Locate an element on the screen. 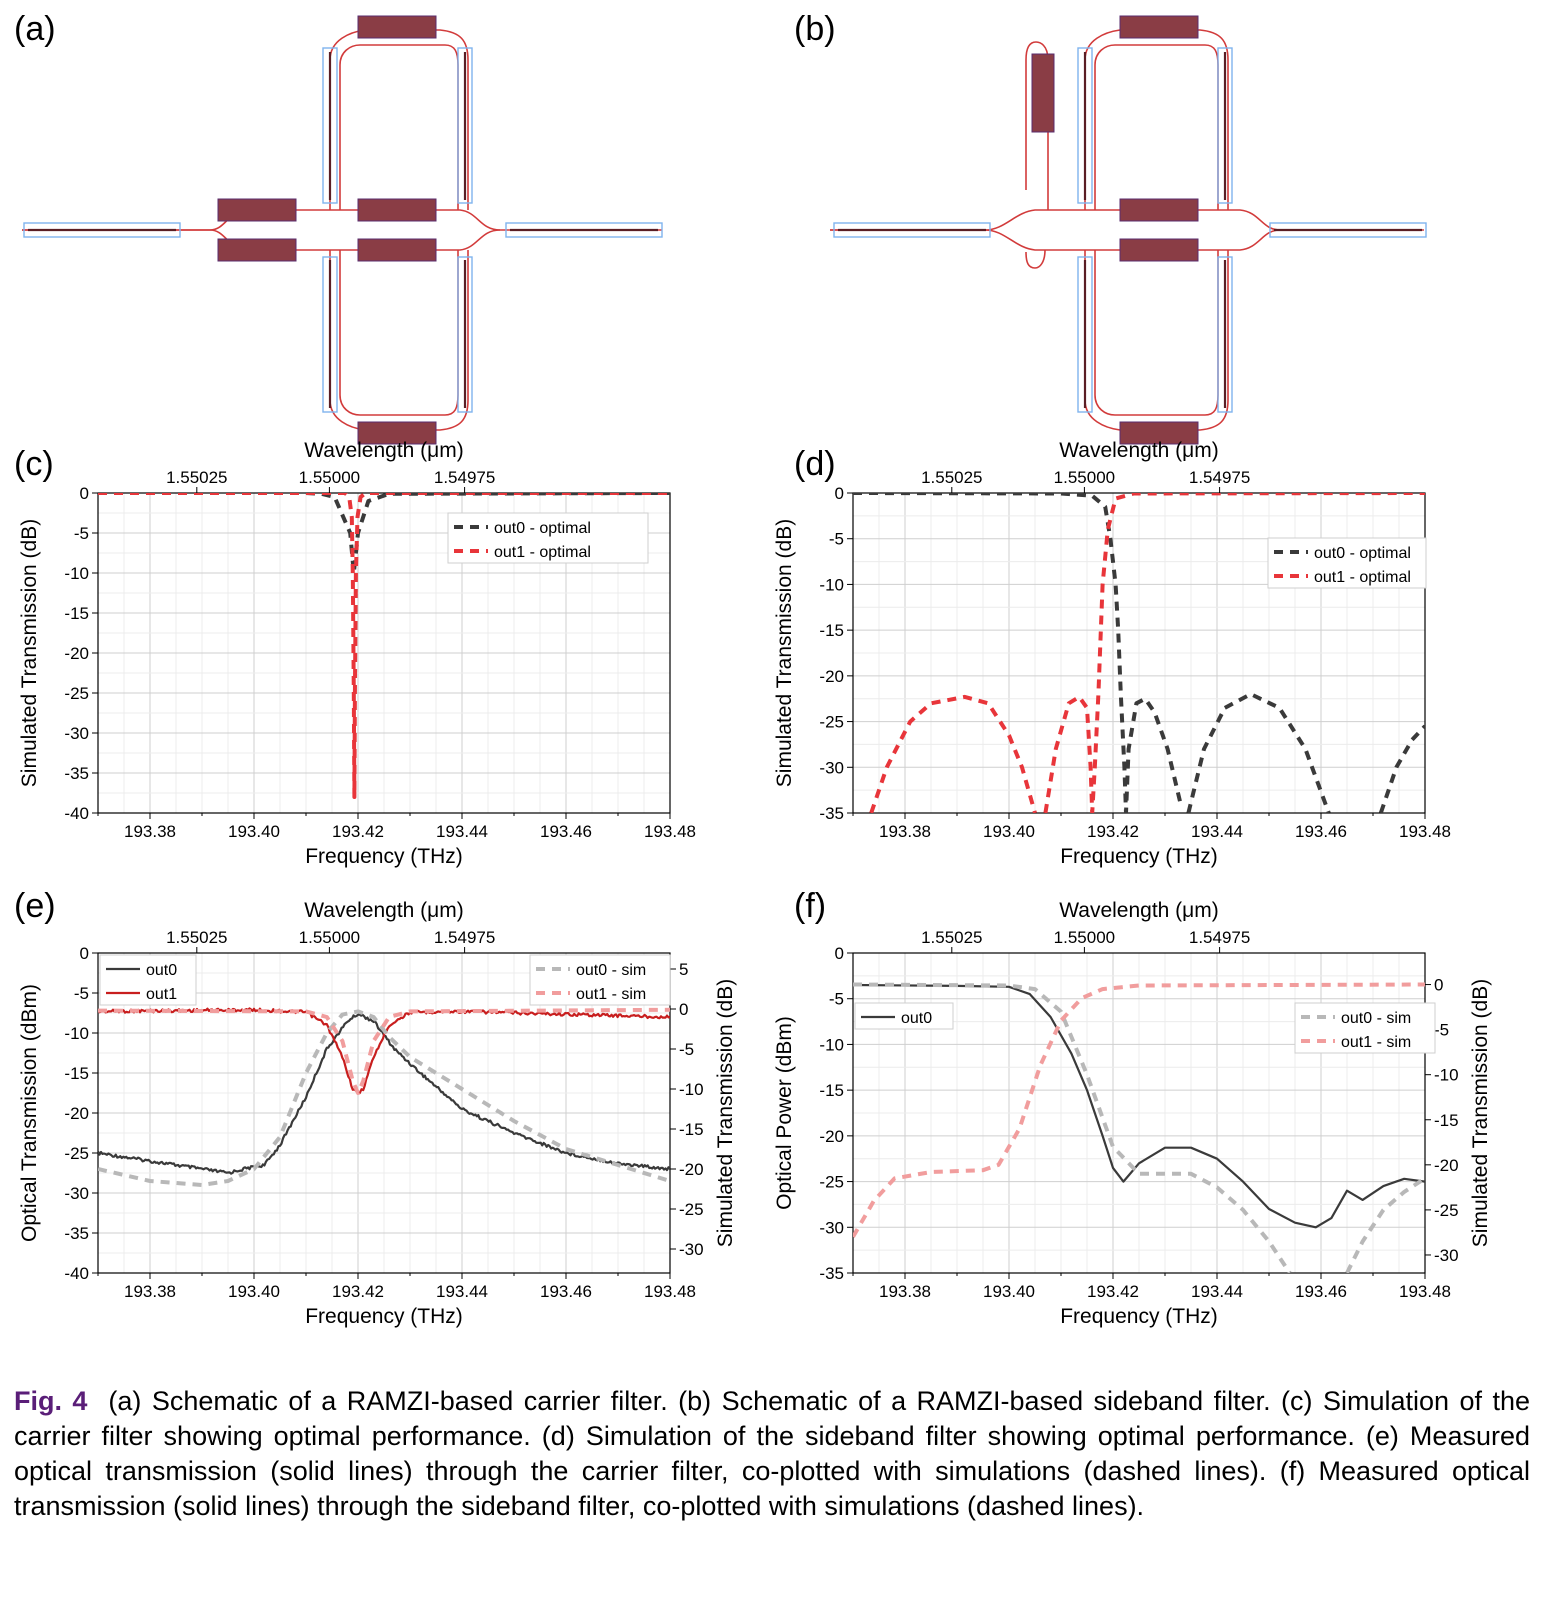  schematic-b is located at coordinates (1128, 230).